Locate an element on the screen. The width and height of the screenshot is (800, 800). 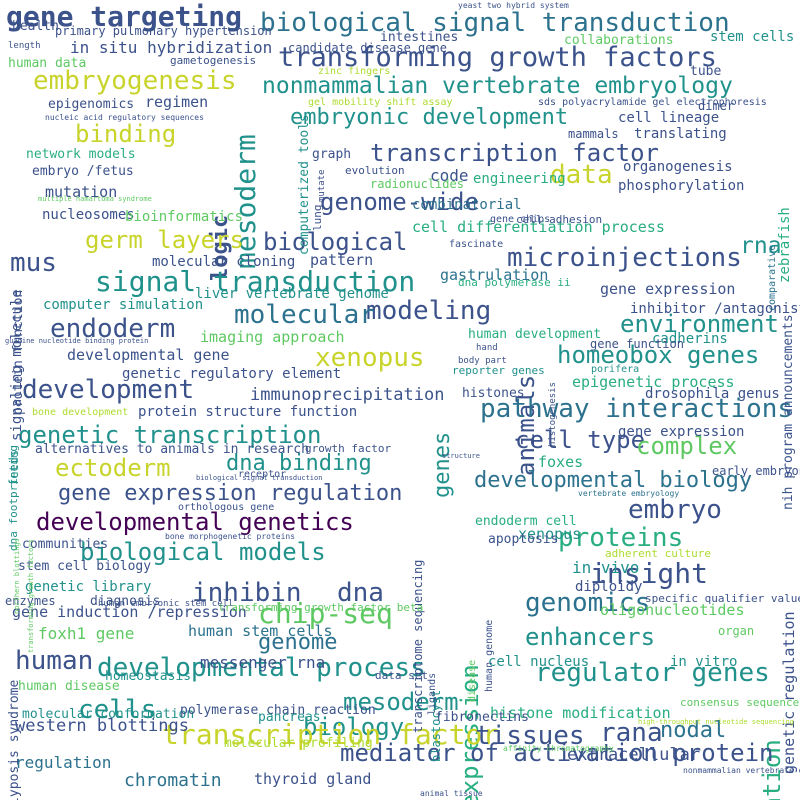
word-molecular: molecular is located at coordinates (304, 315).